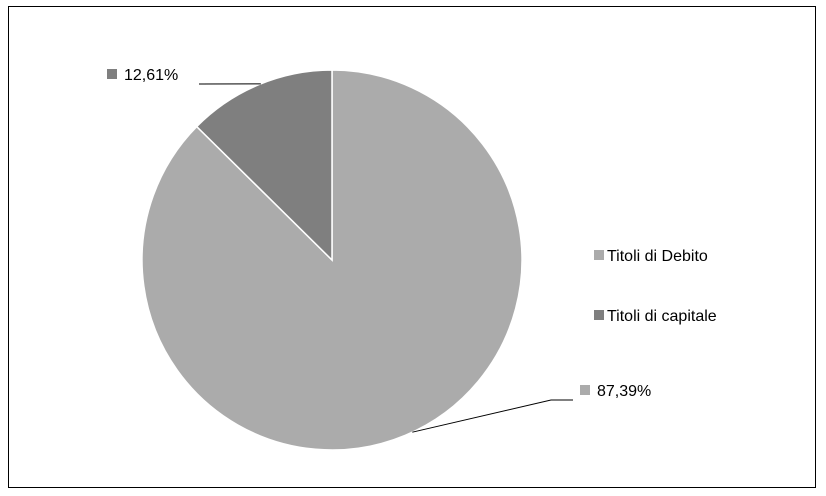  I want to click on data-label-titoli-di-debito: 87,39%, so click(615, 391).